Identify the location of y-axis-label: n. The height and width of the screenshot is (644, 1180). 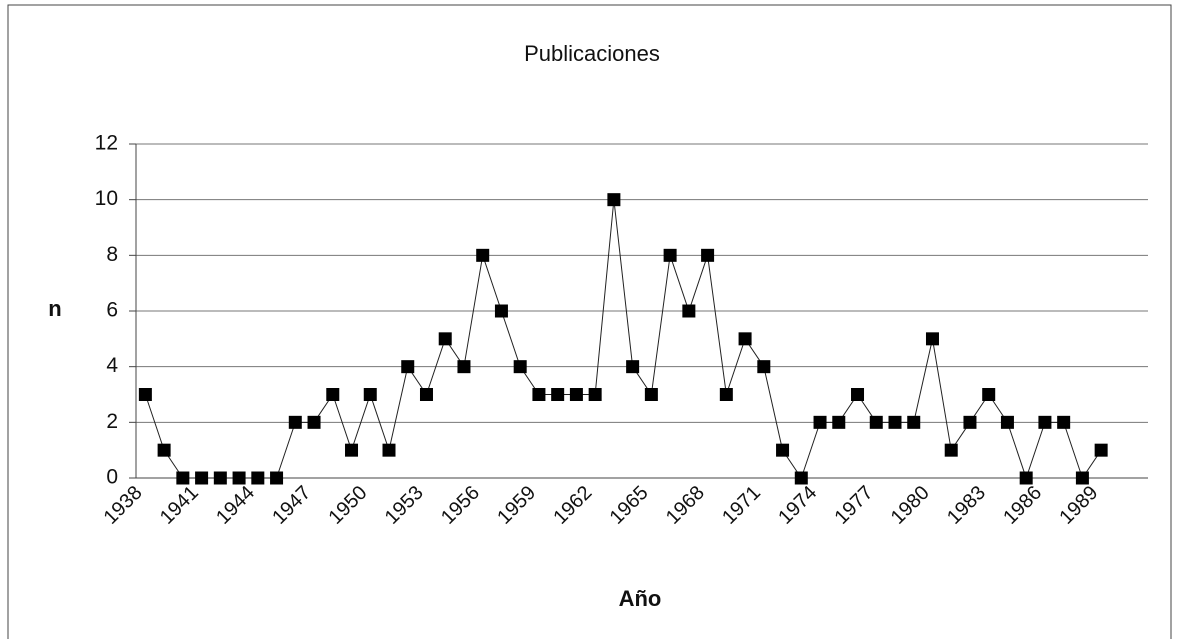
(54, 308).